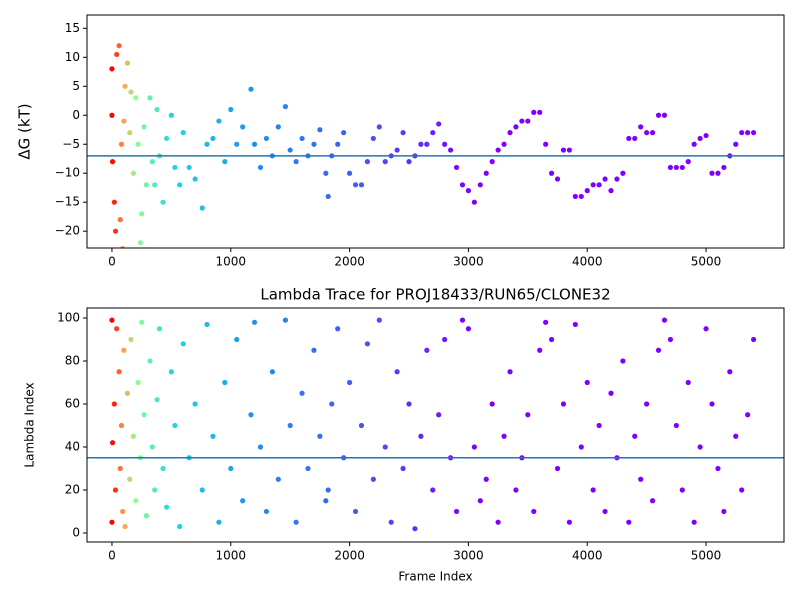  Describe the element at coordinates (435, 295) in the screenshot. I see `chart-title: Lambda Trace for PROJ18433/RUN65/CLONE32` at that location.